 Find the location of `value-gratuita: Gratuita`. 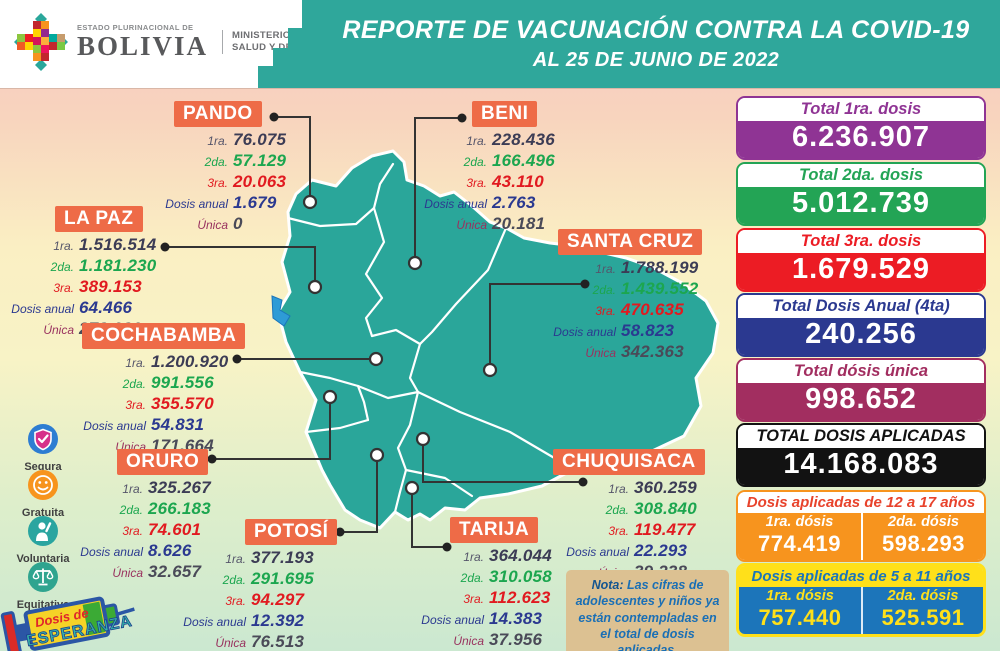

value-gratuita: Gratuita is located at coordinates (43, 494).